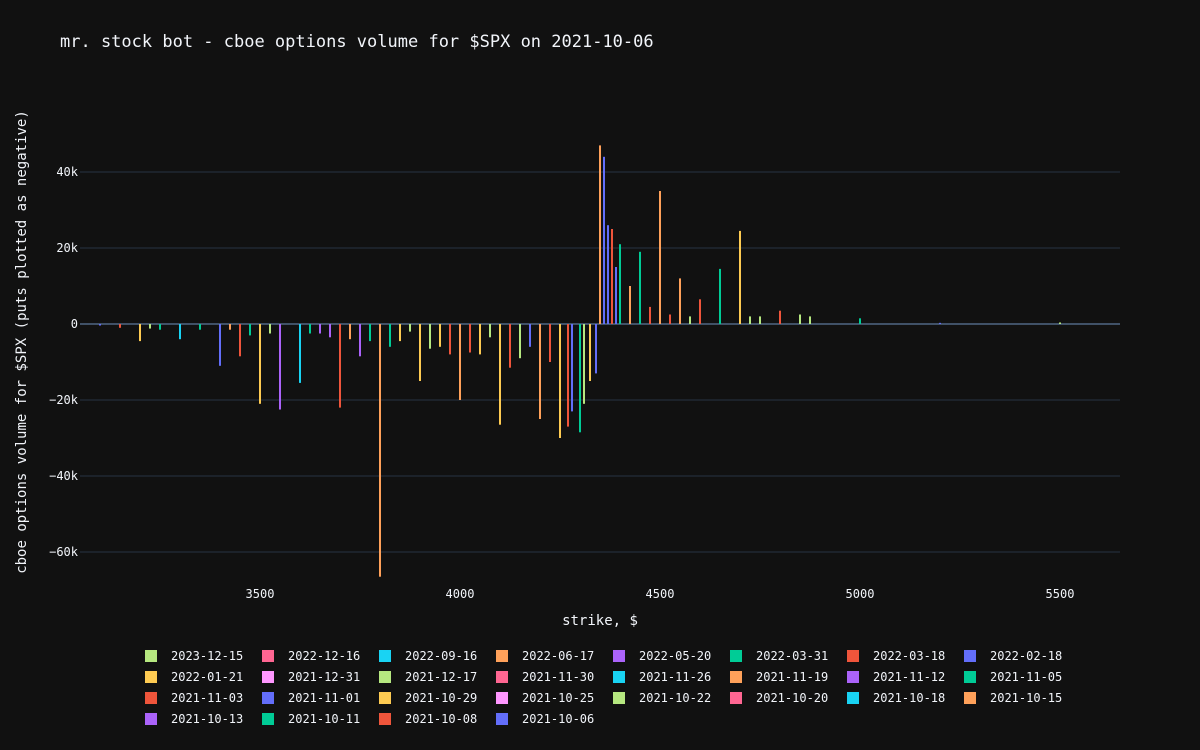 The width and height of the screenshot is (1200, 750). I want to click on legend-item: 2022-09-16, so click(437, 655).